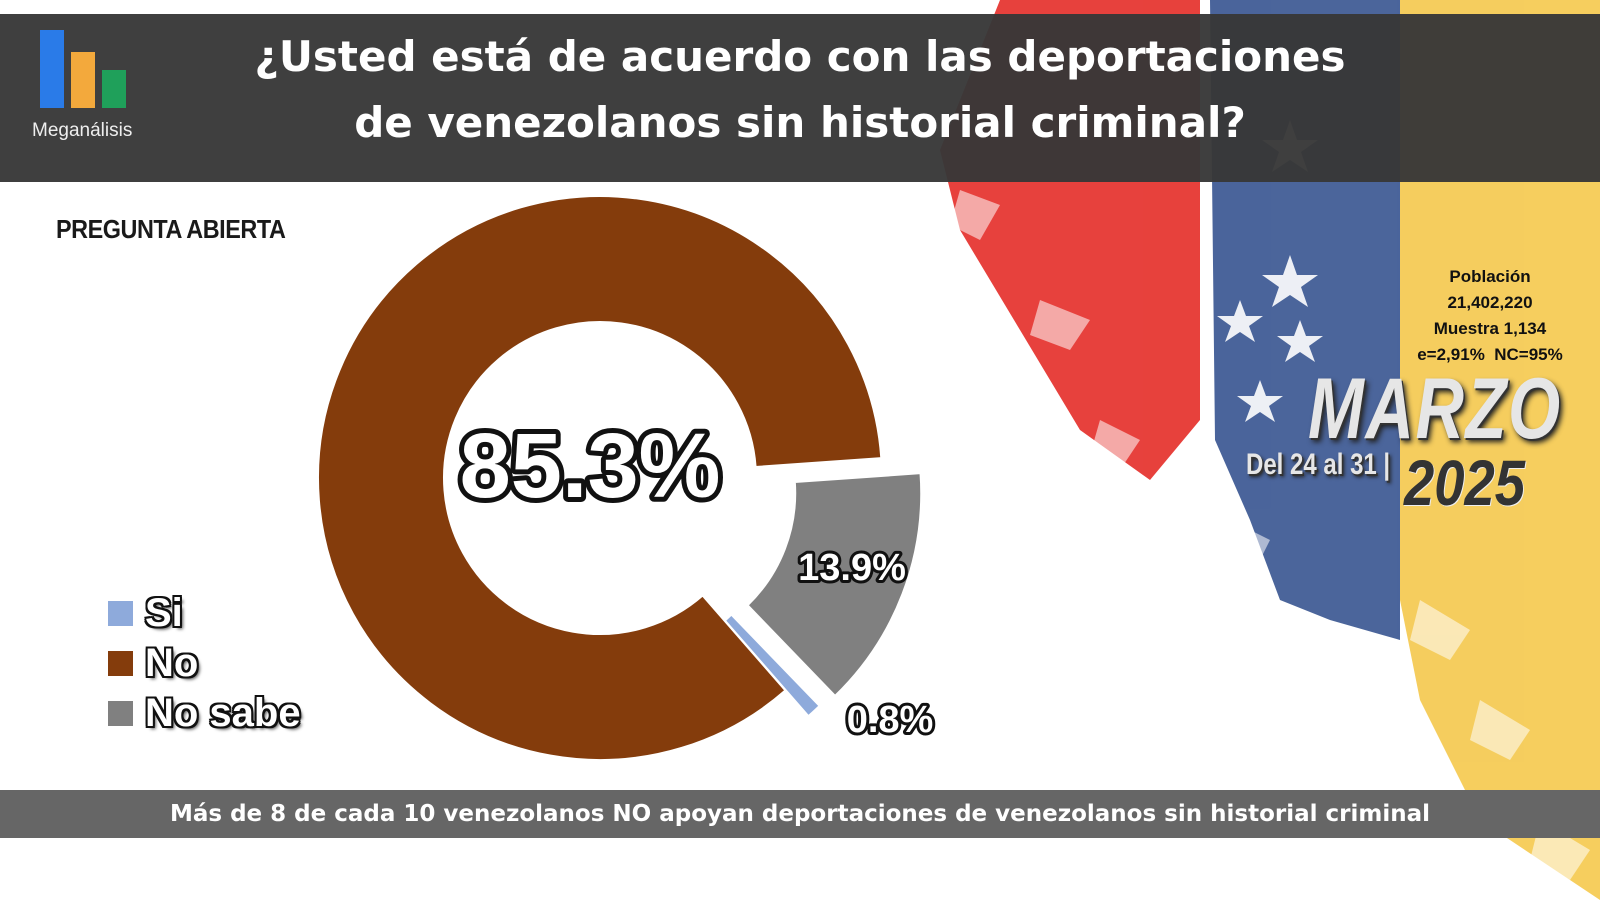  What do you see at coordinates (800, 122) in the screenshot?
I see `chart-title-line2: de venezolanos sin historial criminal?` at bounding box center [800, 122].